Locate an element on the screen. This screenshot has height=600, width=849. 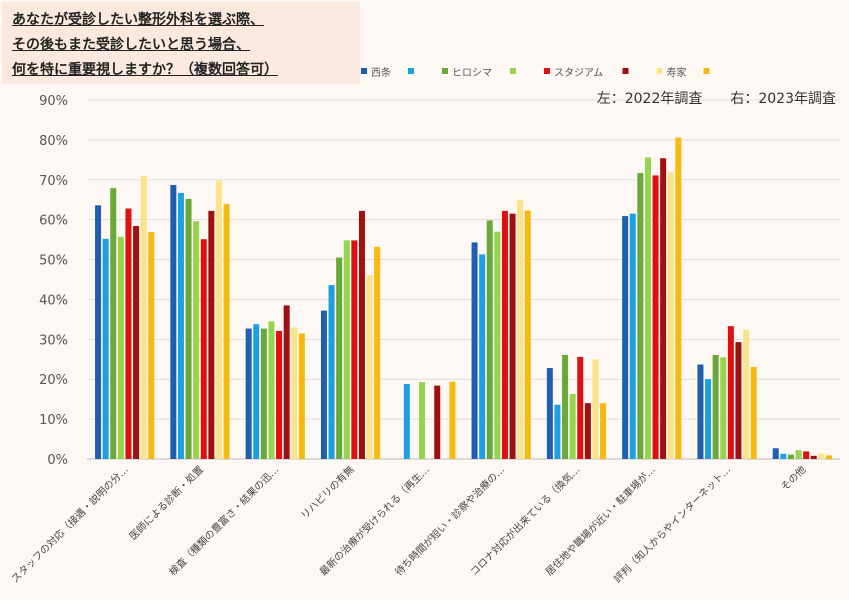
x-tick-label: リハビリの有無 is located at coordinates (327, 492).